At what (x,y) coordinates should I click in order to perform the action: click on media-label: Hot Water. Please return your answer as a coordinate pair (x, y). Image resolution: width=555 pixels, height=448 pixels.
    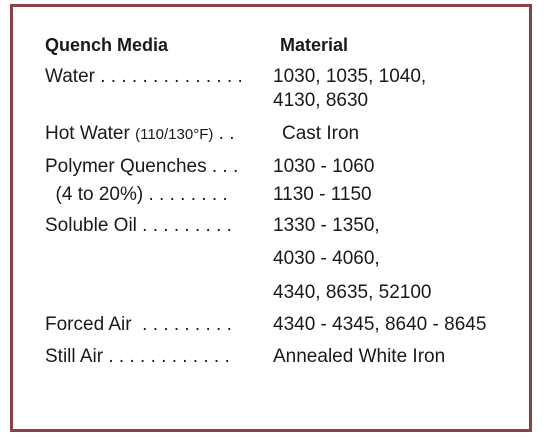
    Looking at the image, I should click on (90, 133).